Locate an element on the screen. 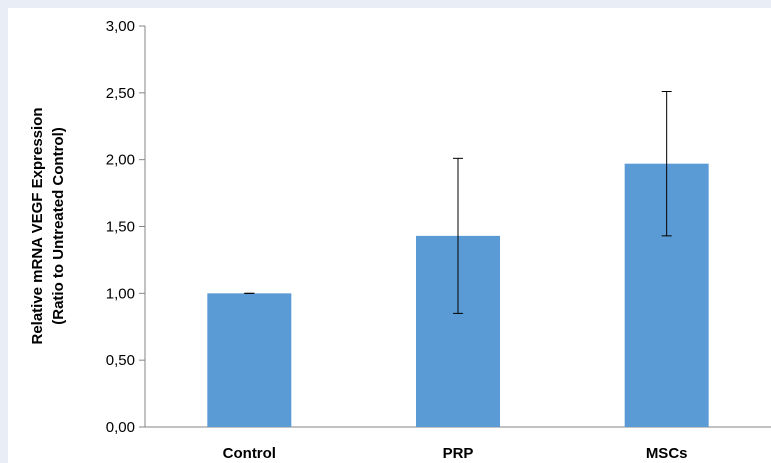 The width and height of the screenshot is (771, 463). y-tick-label: 0,00 is located at coordinates (120, 427).